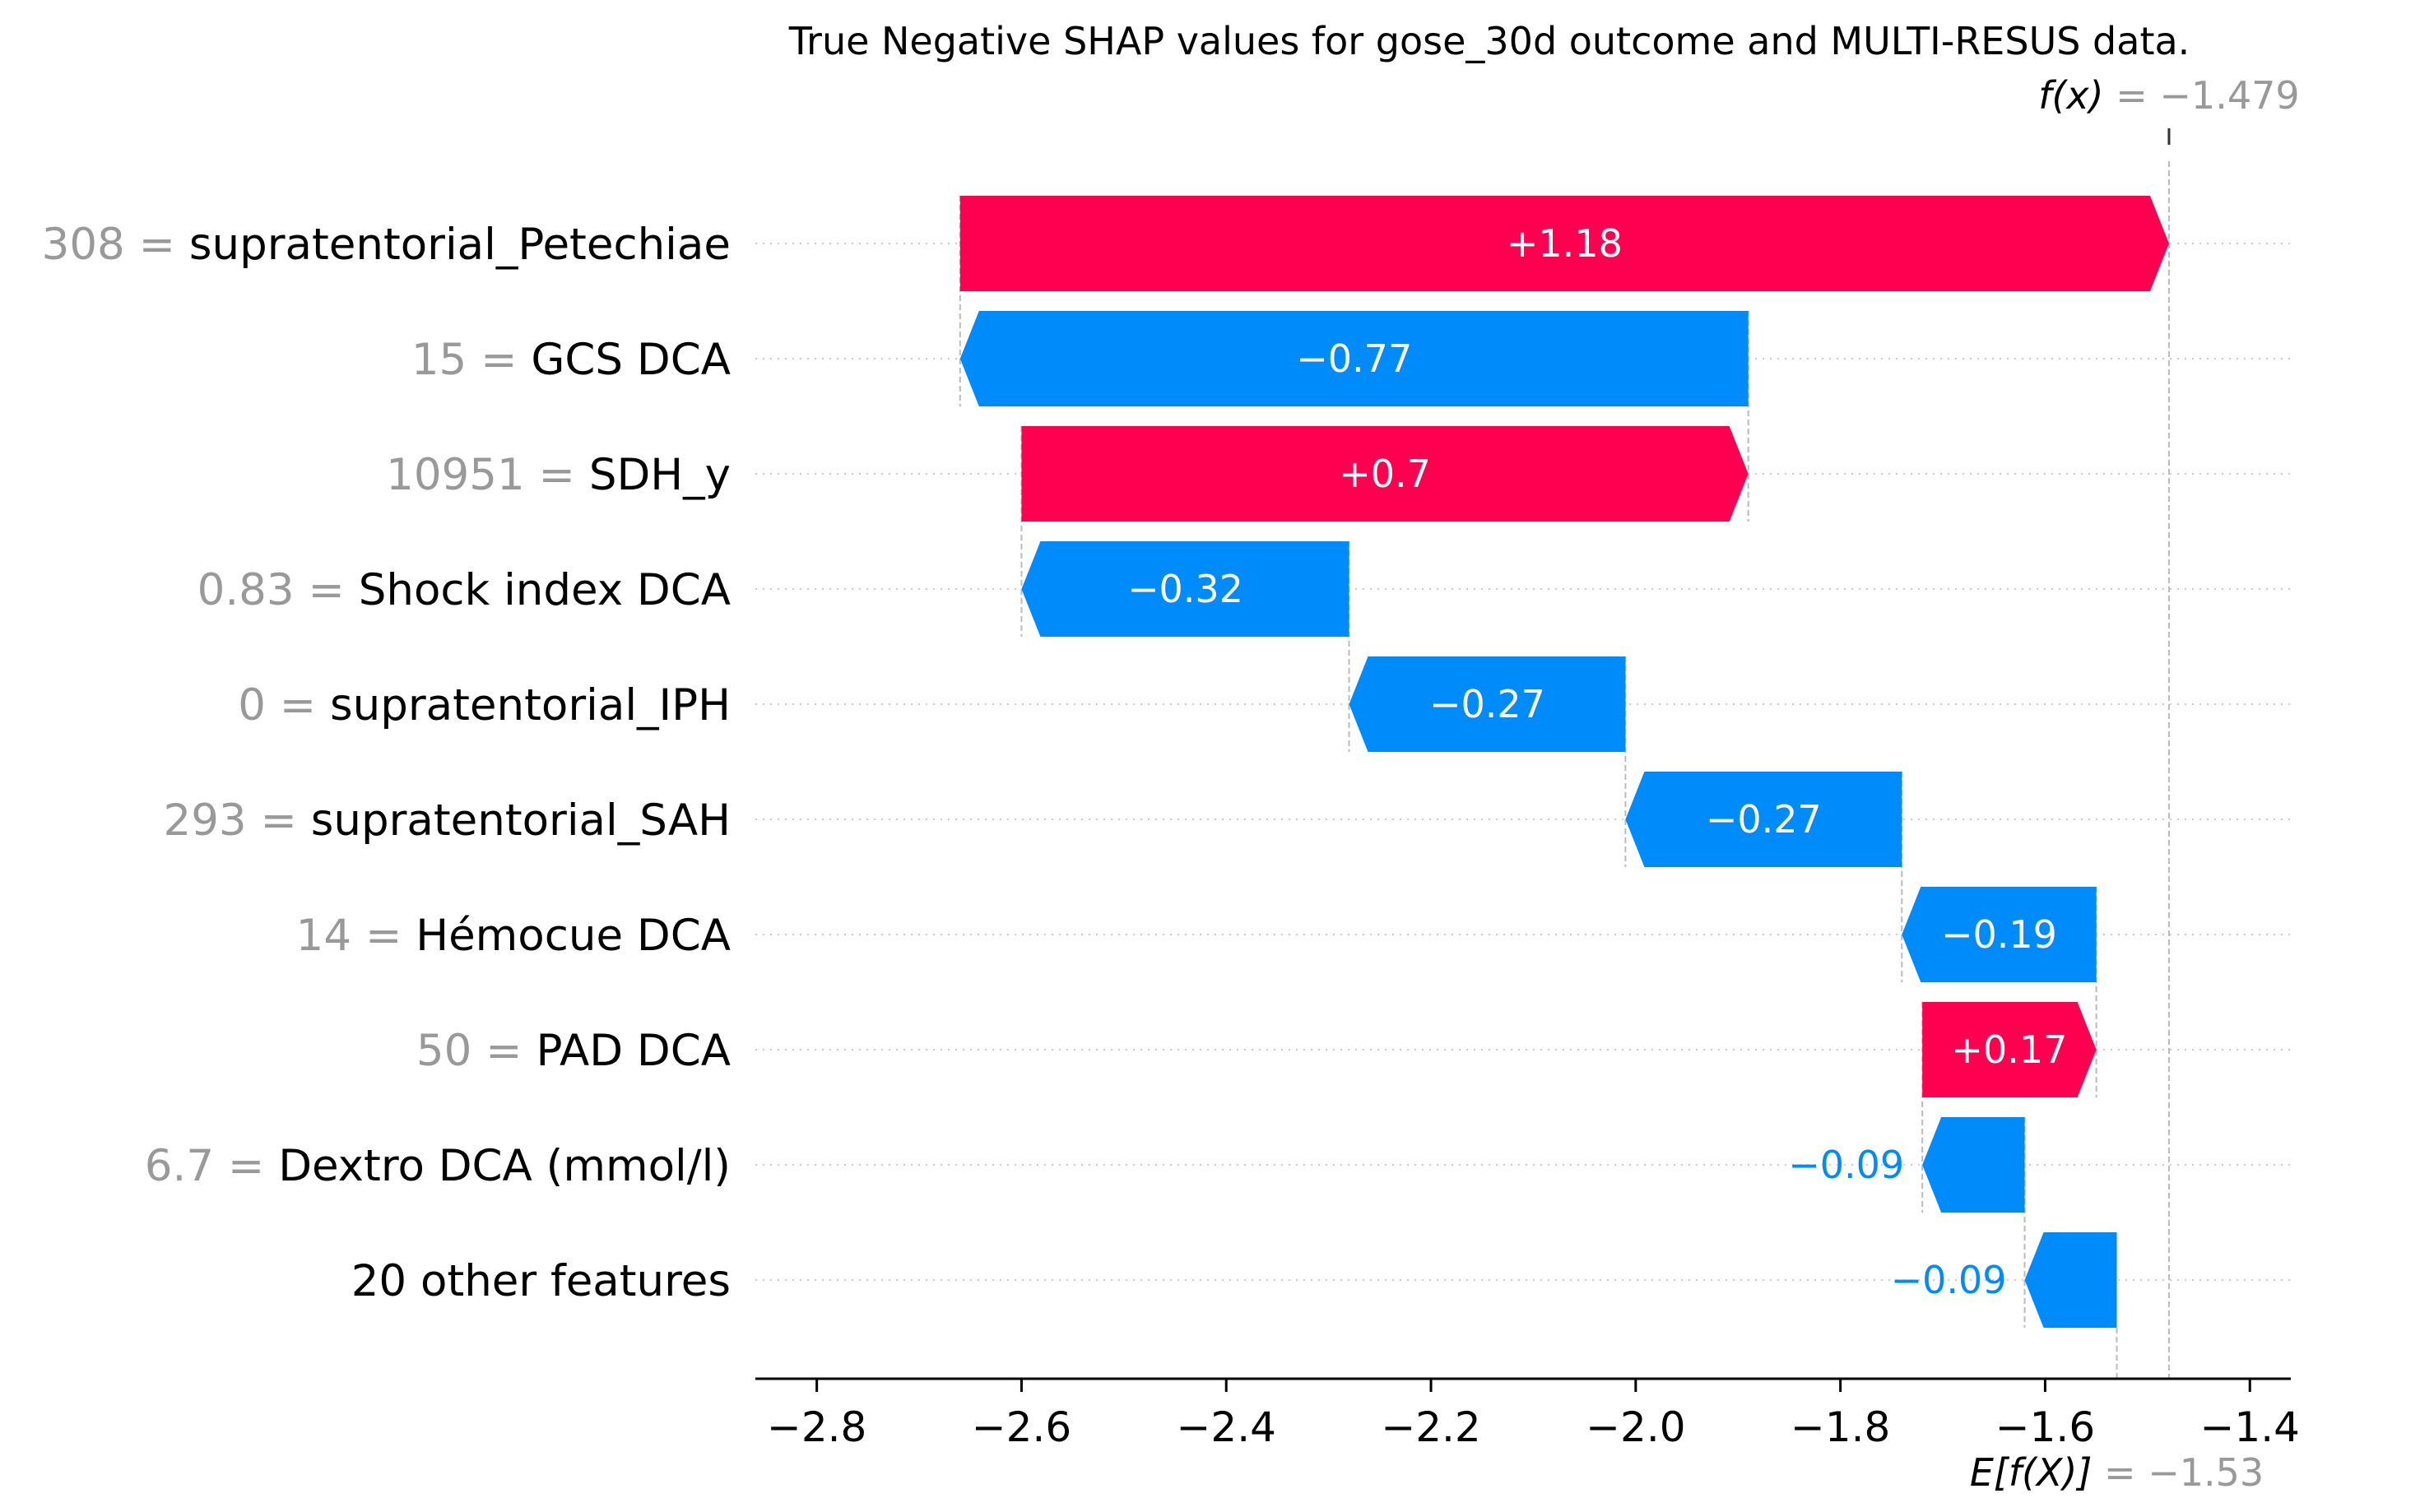  I want to click on feature-value: 14 =, so click(356, 936).